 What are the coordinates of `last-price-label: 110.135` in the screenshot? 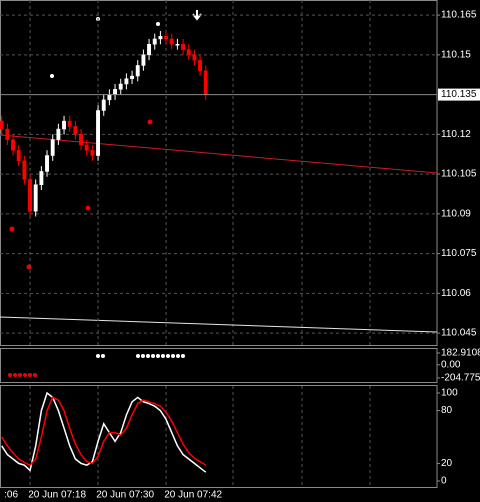 It's located at (459, 94).